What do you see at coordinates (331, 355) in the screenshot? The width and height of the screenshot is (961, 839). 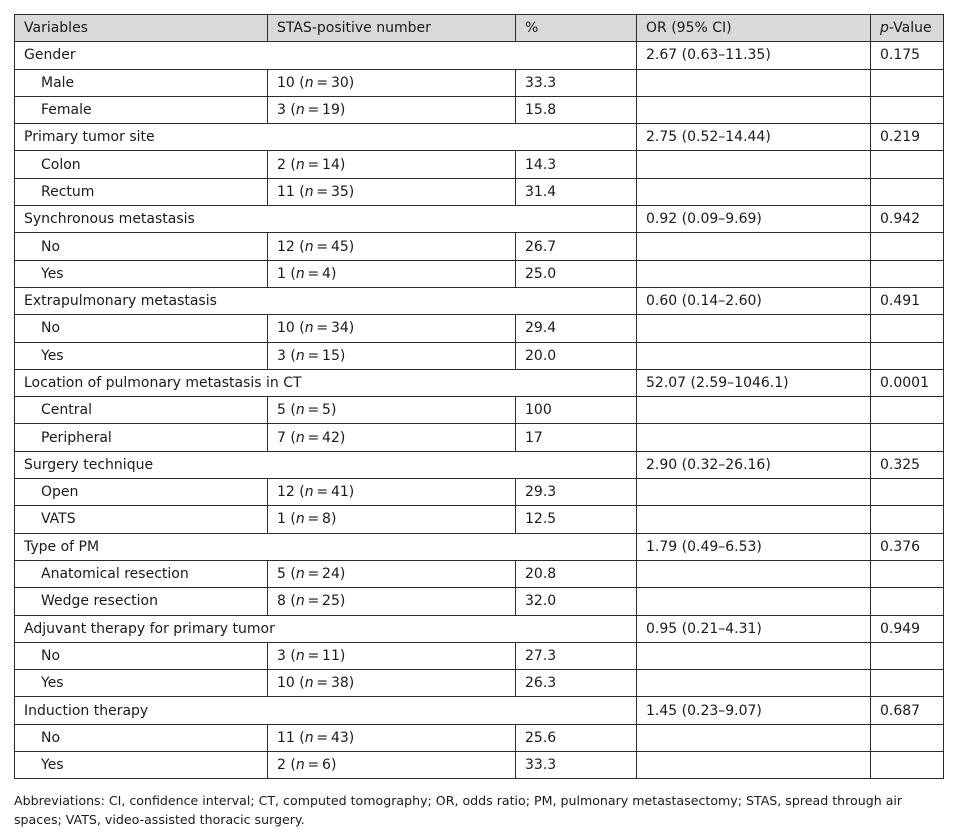 I see `n-total: 15` at bounding box center [331, 355].